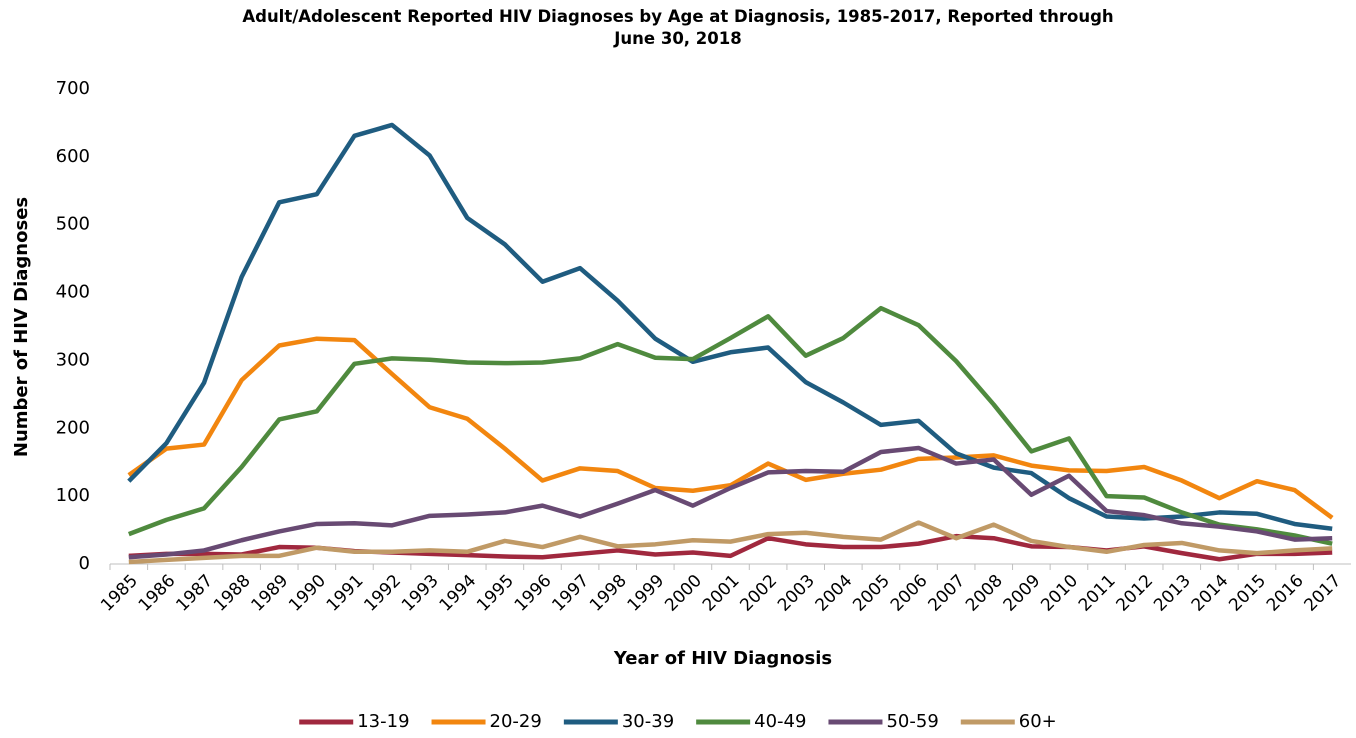 The image size is (1356, 738). What do you see at coordinates (73, 224) in the screenshot?
I see `y-tick-label: 500` at bounding box center [73, 224].